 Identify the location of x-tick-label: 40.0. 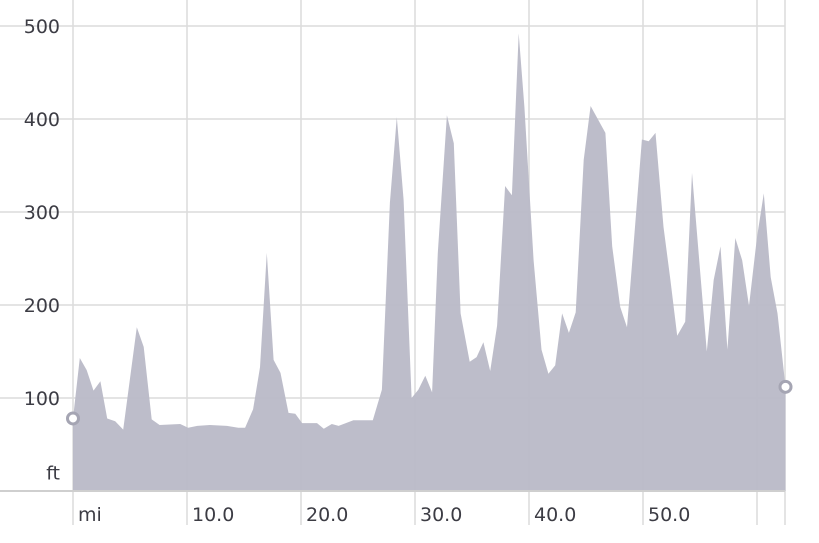
(555, 515).